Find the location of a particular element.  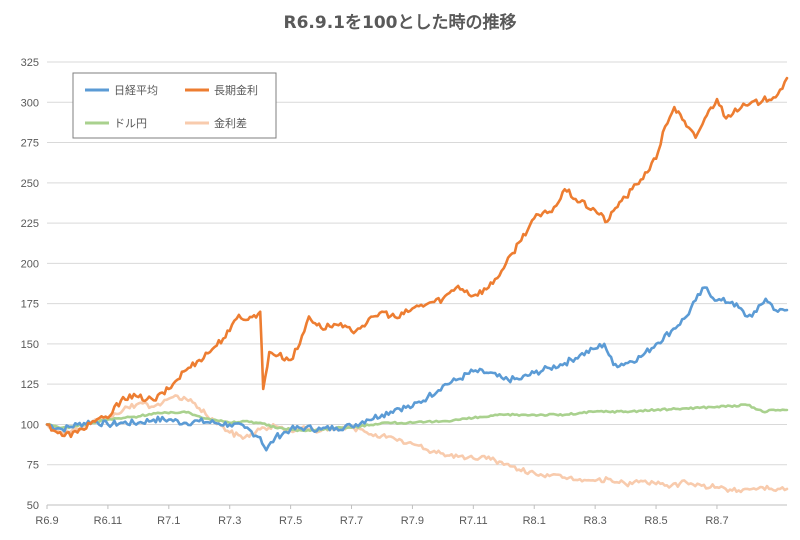

x-tick-label: R7.1 is located at coordinates (168, 521).